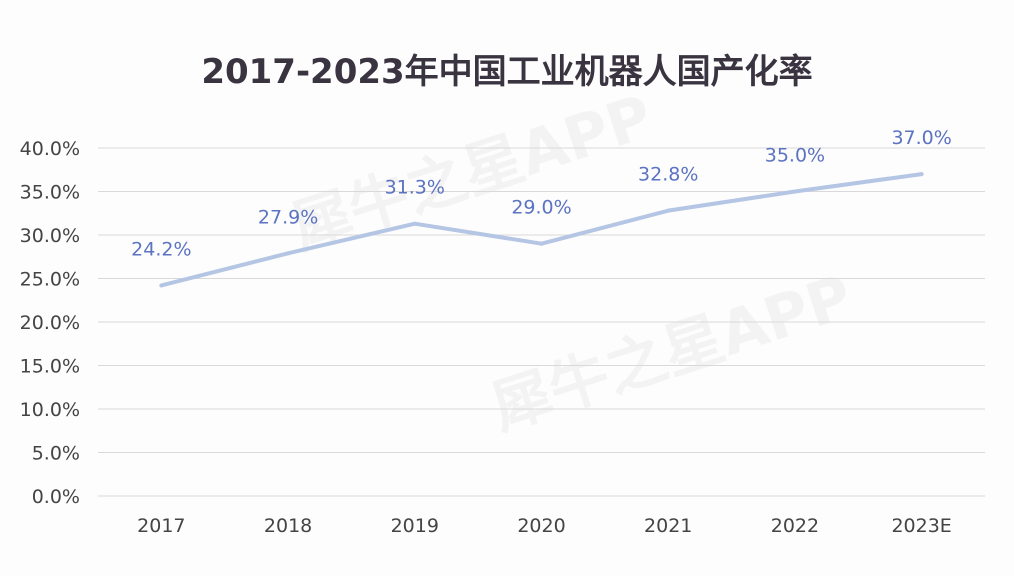 This screenshot has width=1014, height=576. What do you see at coordinates (795, 156) in the screenshot?
I see `data-label: 35.0%` at bounding box center [795, 156].